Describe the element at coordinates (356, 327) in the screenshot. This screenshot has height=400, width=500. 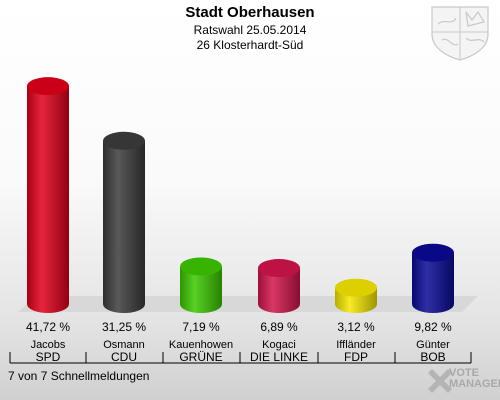
I see `value-label: 3,12 %` at that location.